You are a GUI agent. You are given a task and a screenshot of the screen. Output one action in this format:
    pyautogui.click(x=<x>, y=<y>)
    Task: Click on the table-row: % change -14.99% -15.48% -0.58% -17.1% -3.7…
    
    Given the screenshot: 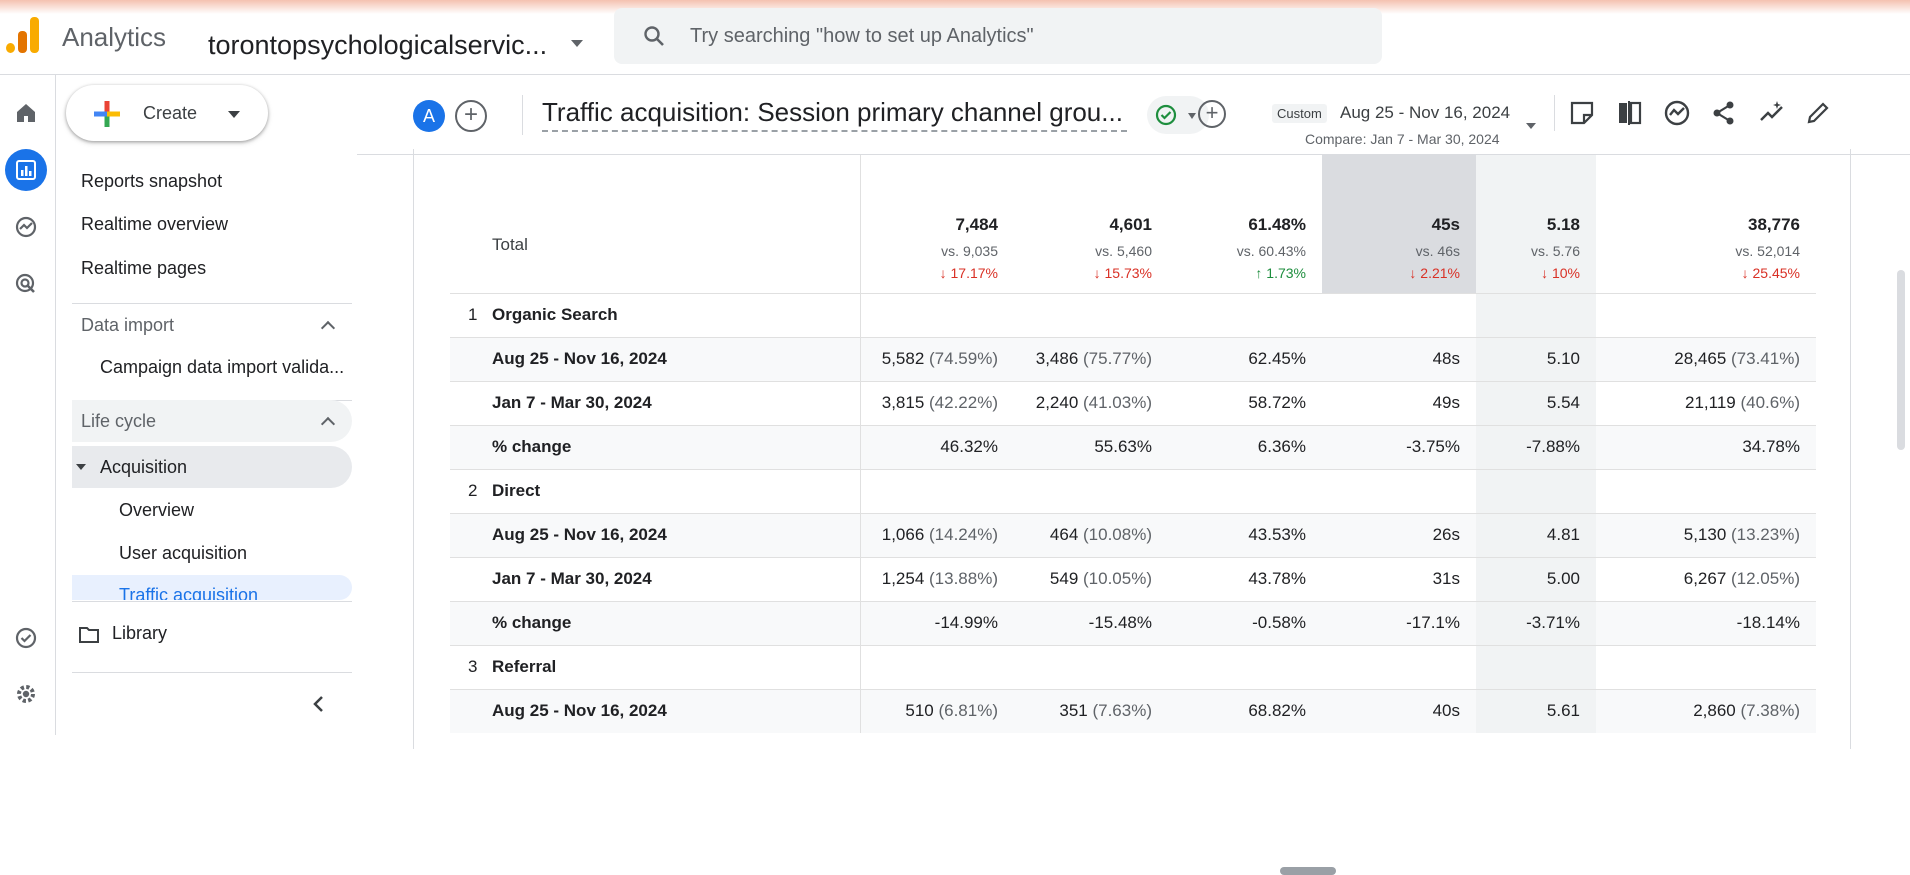 What is the action you would take?
    pyautogui.click(x=1133, y=622)
    